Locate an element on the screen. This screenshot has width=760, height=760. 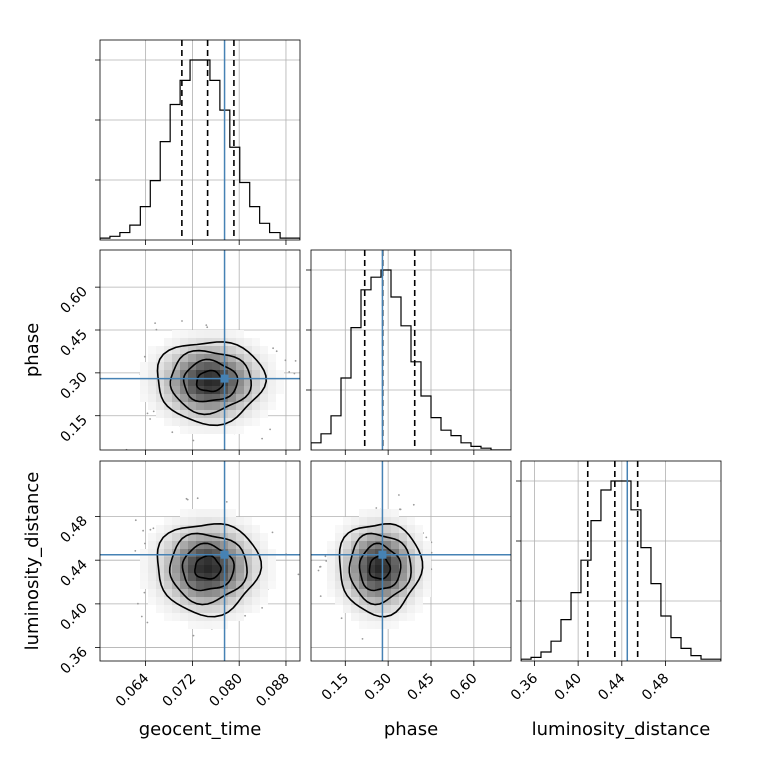
density-layer is located at coordinates (217, 567).